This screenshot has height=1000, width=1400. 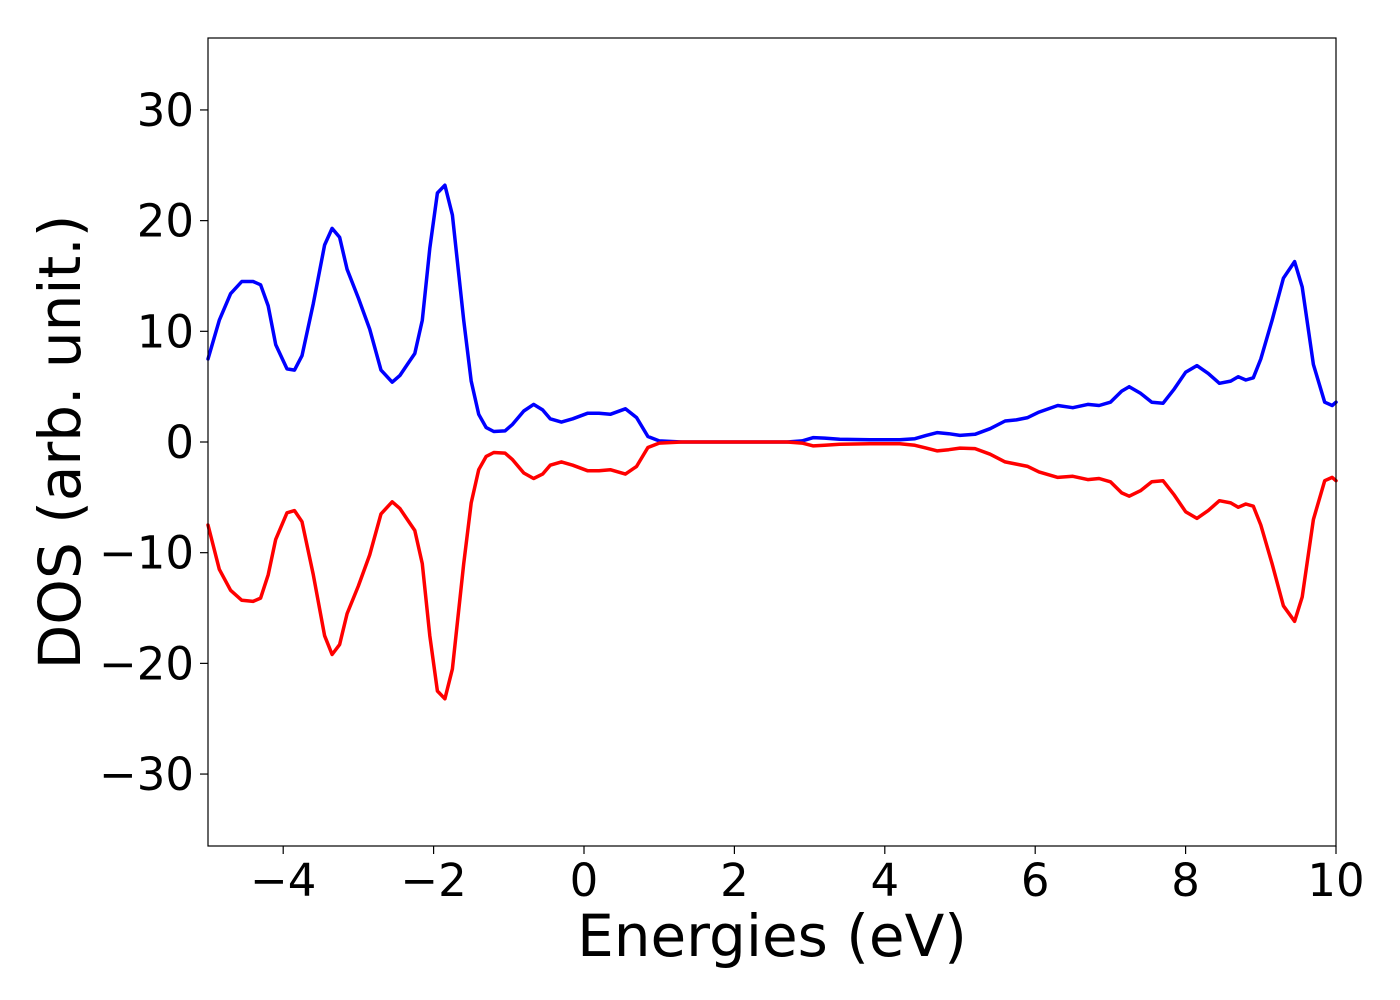 I want to click on y-axis-ticks: −30 −20 −10 0 10 20 30, so click(x=153, y=442).